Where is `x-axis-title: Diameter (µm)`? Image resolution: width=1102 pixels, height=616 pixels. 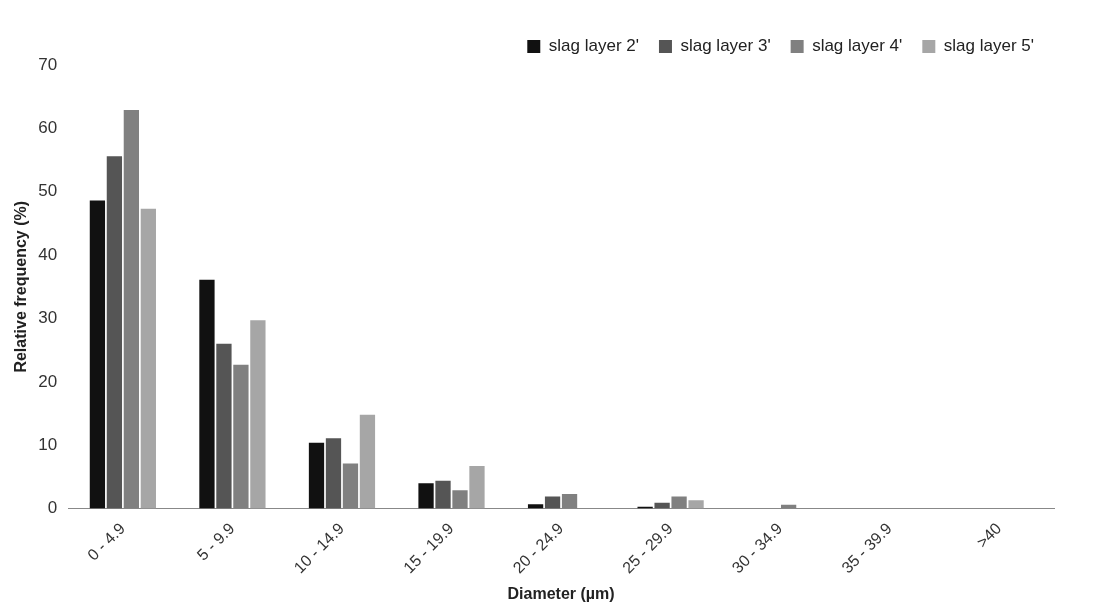
x-axis-title: Diameter (µm) is located at coordinates (561, 593).